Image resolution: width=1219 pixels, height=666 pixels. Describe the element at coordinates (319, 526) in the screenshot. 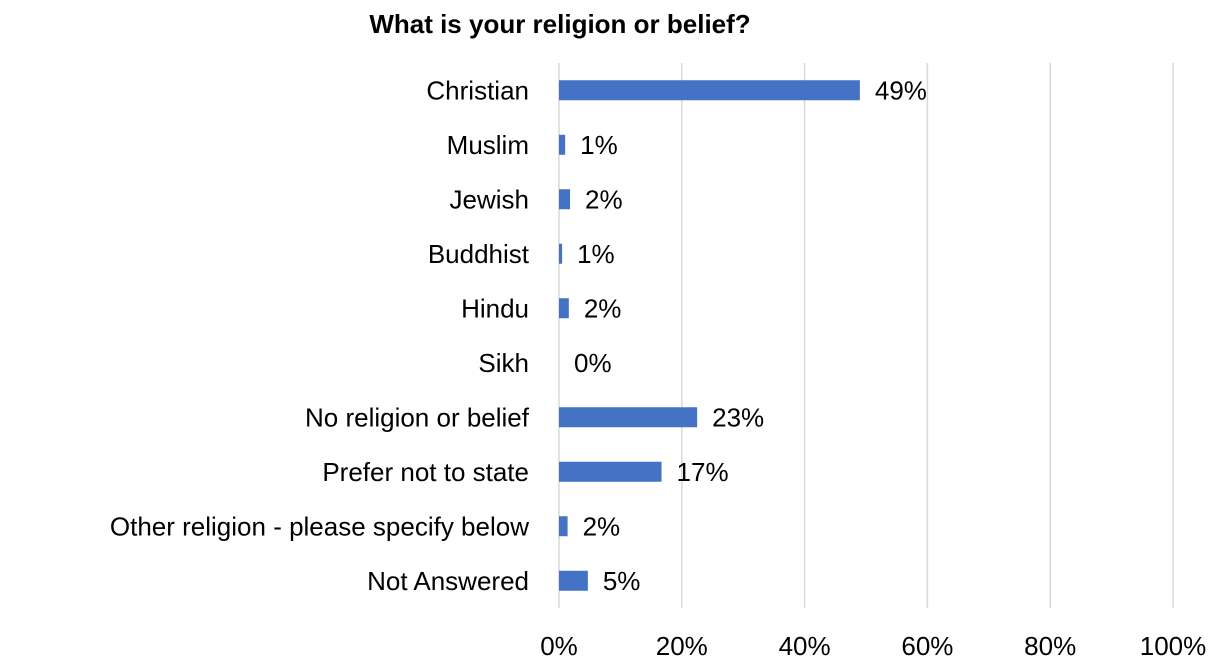

I see `category-label: Other religion - please specify below` at that location.